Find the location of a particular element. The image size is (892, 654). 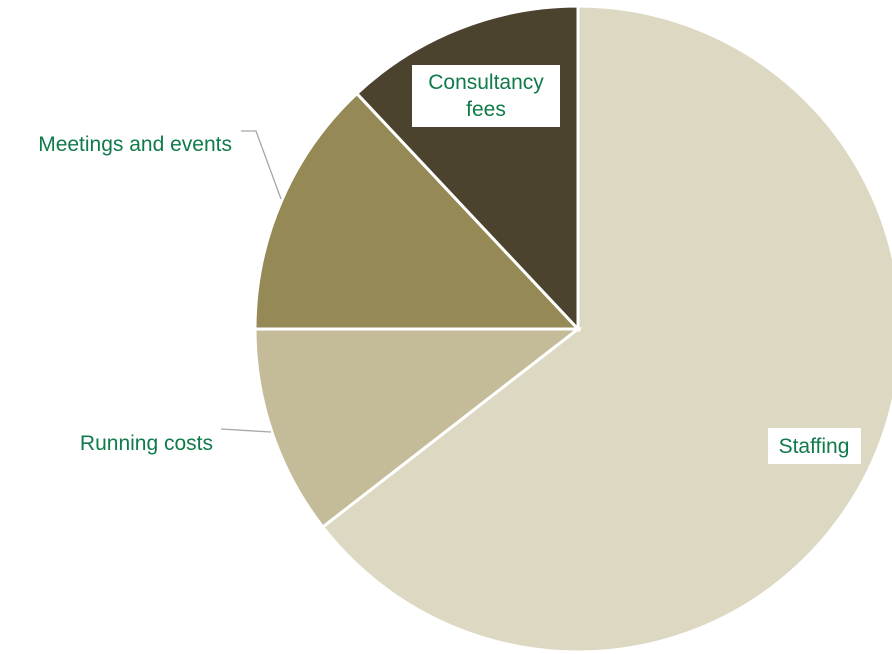

pie-slice-meetings-and-events is located at coordinates (417, 211).